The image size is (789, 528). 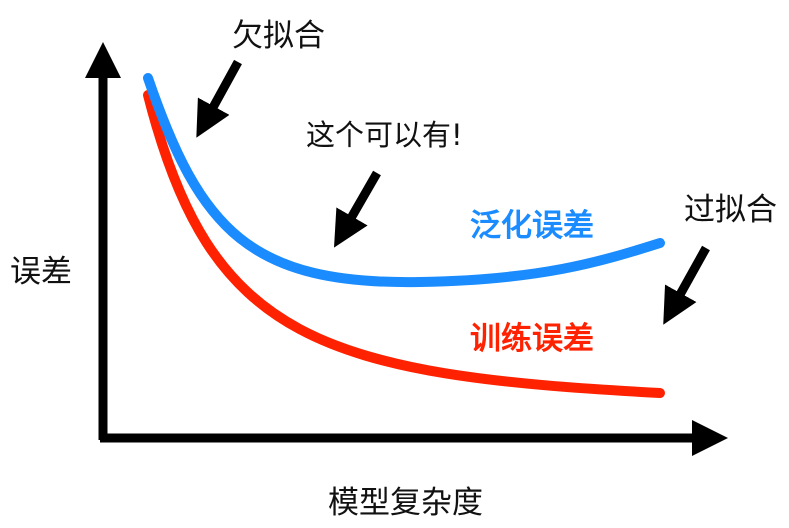 What do you see at coordinates (357, 209) in the screenshot?
I see `just-right-arrow` at bounding box center [357, 209].